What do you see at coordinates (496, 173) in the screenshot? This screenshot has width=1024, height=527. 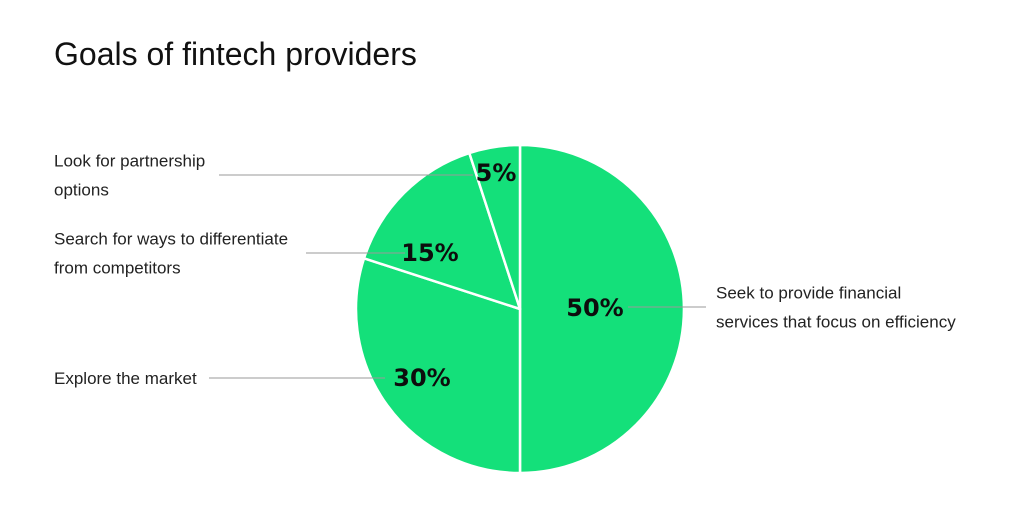 I see `slice-value-4: 5%` at bounding box center [496, 173].